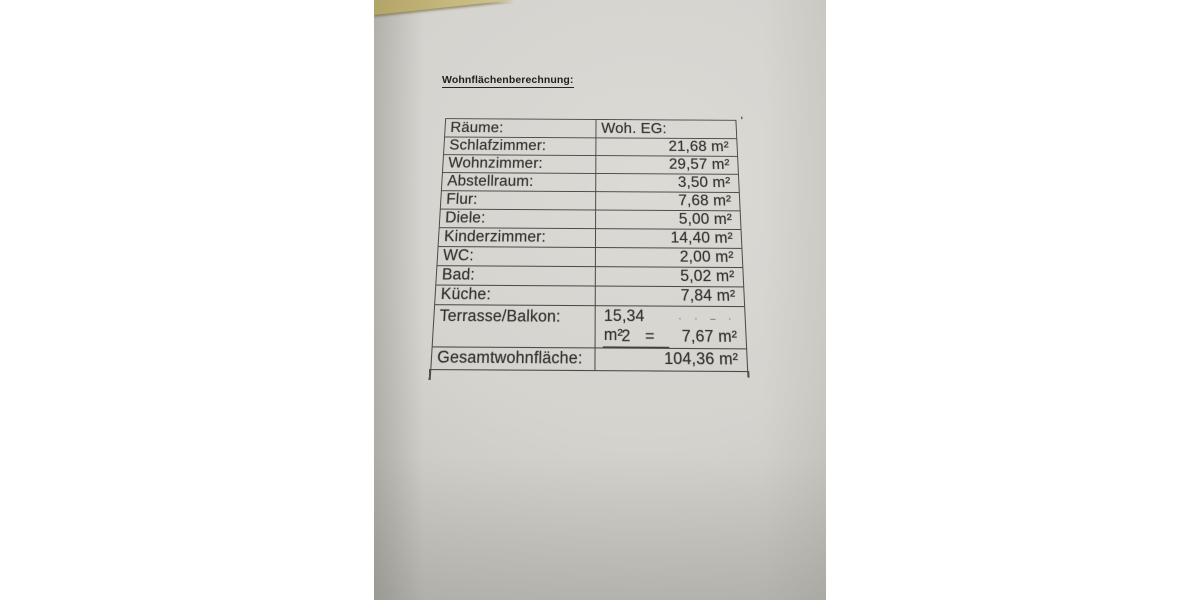  I want to click on desk-edge, so click(444, 7).